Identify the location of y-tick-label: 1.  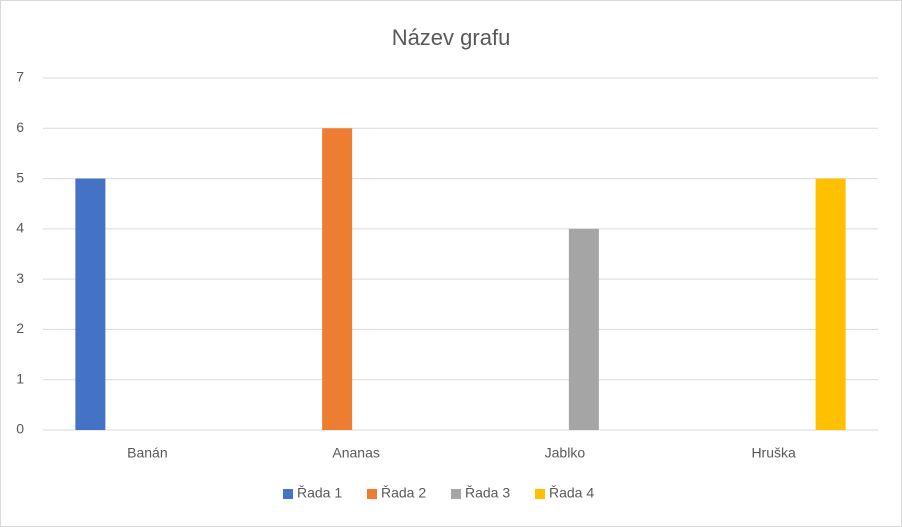
(20, 378).